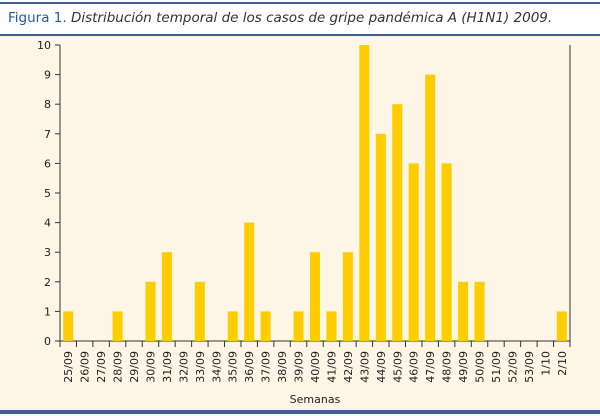 Image resolution: width=600 pixels, height=416 pixels. I want to click on x-tick-label: 25/09, so click(68, 367).